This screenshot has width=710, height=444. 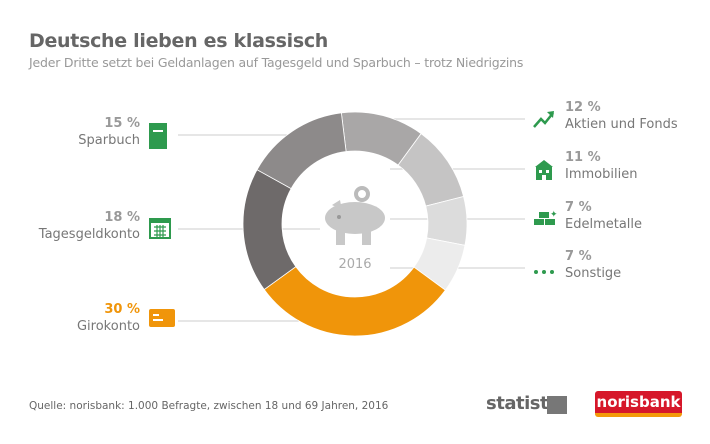 What do you see at coordinates (179, 41) in the screenshot?
I see `chart-title: Deutsche lieben es klassisch` at bounding box center [179, 41].